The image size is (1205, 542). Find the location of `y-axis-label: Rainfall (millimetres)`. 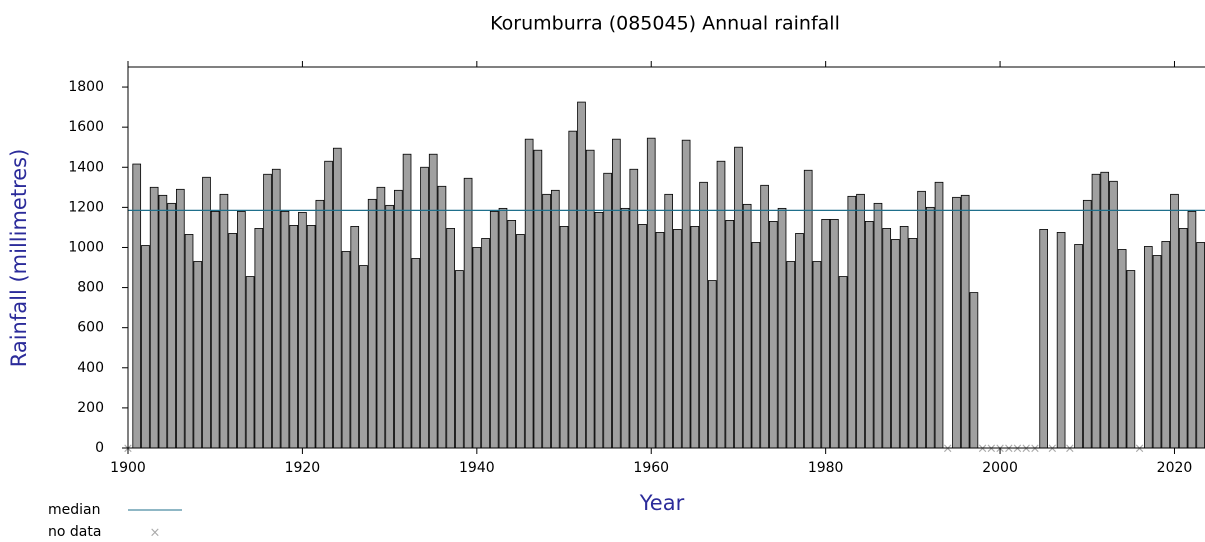

y-axis-label: Rainfall (millimetres) is located at coordinates (19, 258).